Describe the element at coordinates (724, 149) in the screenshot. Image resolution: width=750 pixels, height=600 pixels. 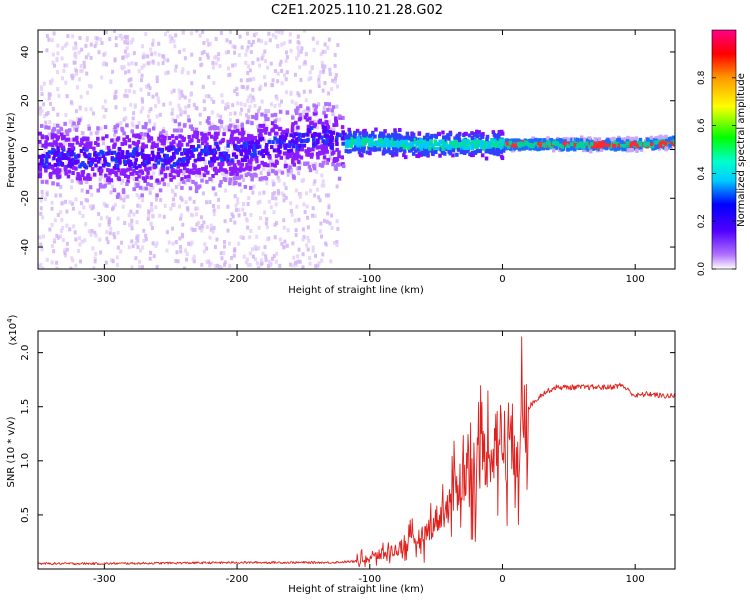
I see `colorbar-frame` at that location.